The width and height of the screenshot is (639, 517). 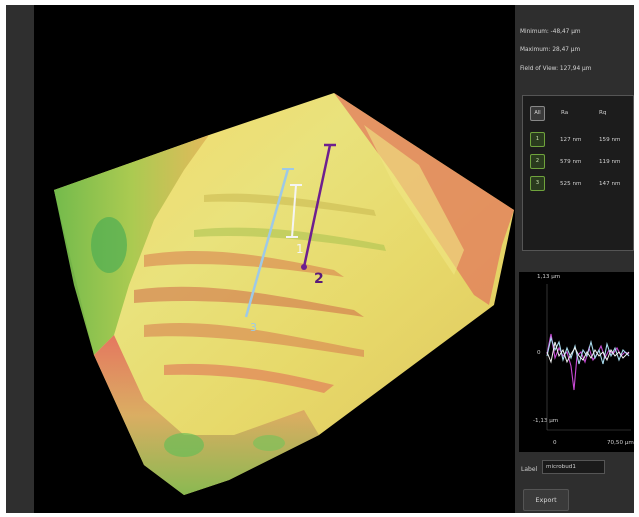 I want to click on profile-x-max-label: 70,50 µm, so click(x=620, y=443).